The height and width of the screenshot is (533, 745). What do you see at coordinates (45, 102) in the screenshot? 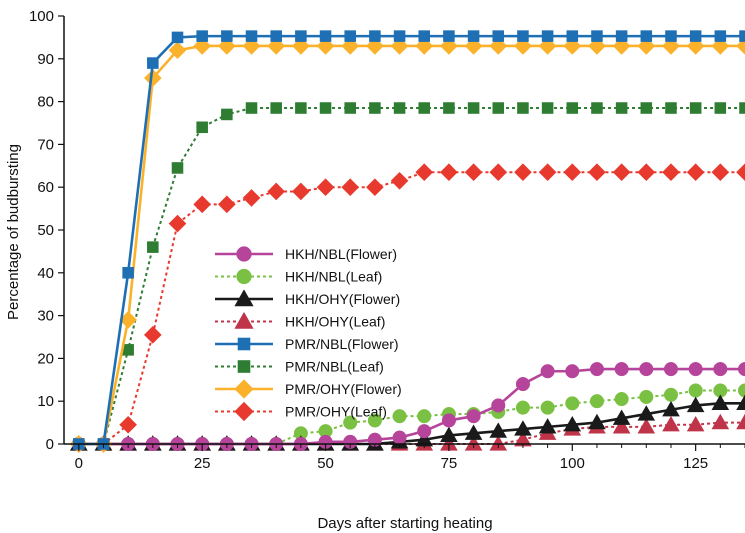
I see `y-tick-label: 80` at bounding box center [45, 102].